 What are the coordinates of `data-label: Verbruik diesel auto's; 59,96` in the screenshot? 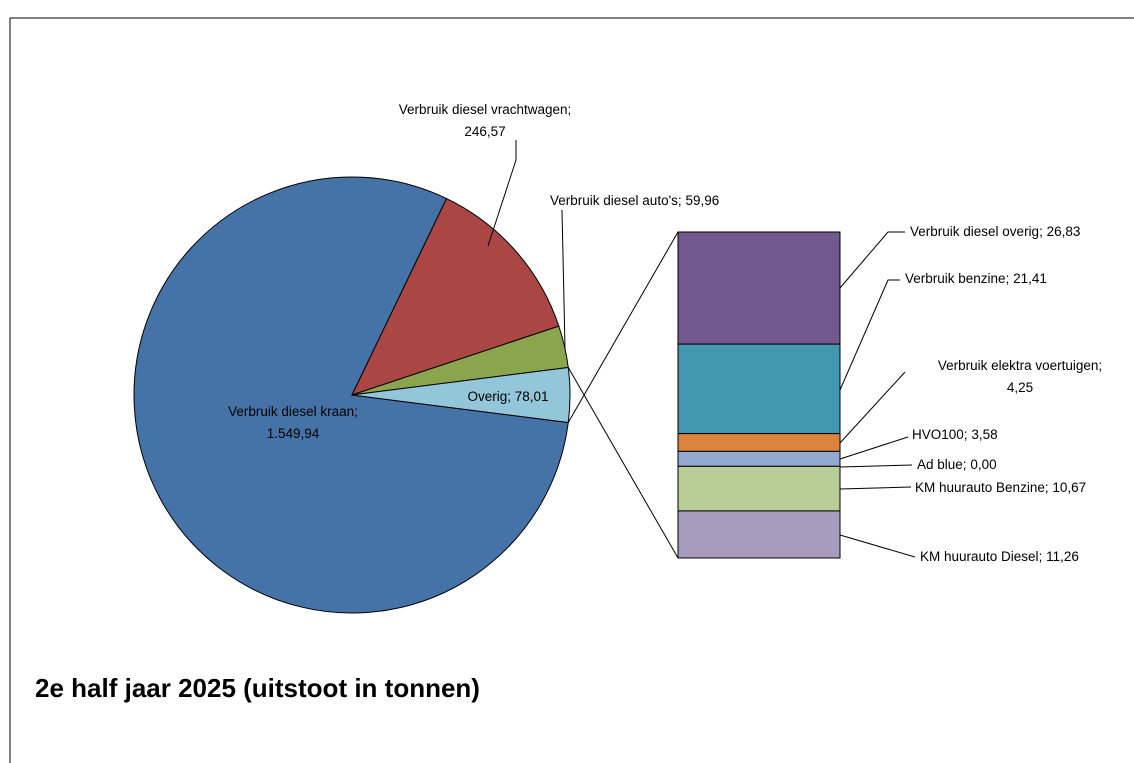 It's located at (634, 200).